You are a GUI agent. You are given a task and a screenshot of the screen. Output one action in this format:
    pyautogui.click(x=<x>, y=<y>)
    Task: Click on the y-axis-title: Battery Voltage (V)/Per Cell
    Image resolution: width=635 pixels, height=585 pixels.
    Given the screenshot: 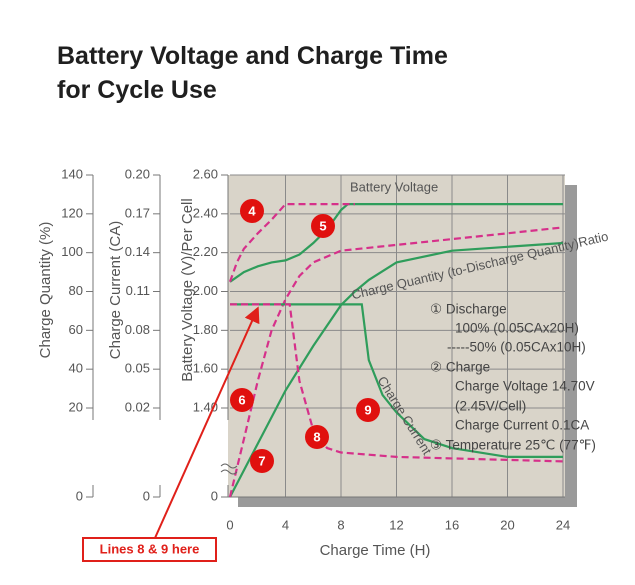 What is the action you would take?
    pyautogui.click(x=187, y=289)
    